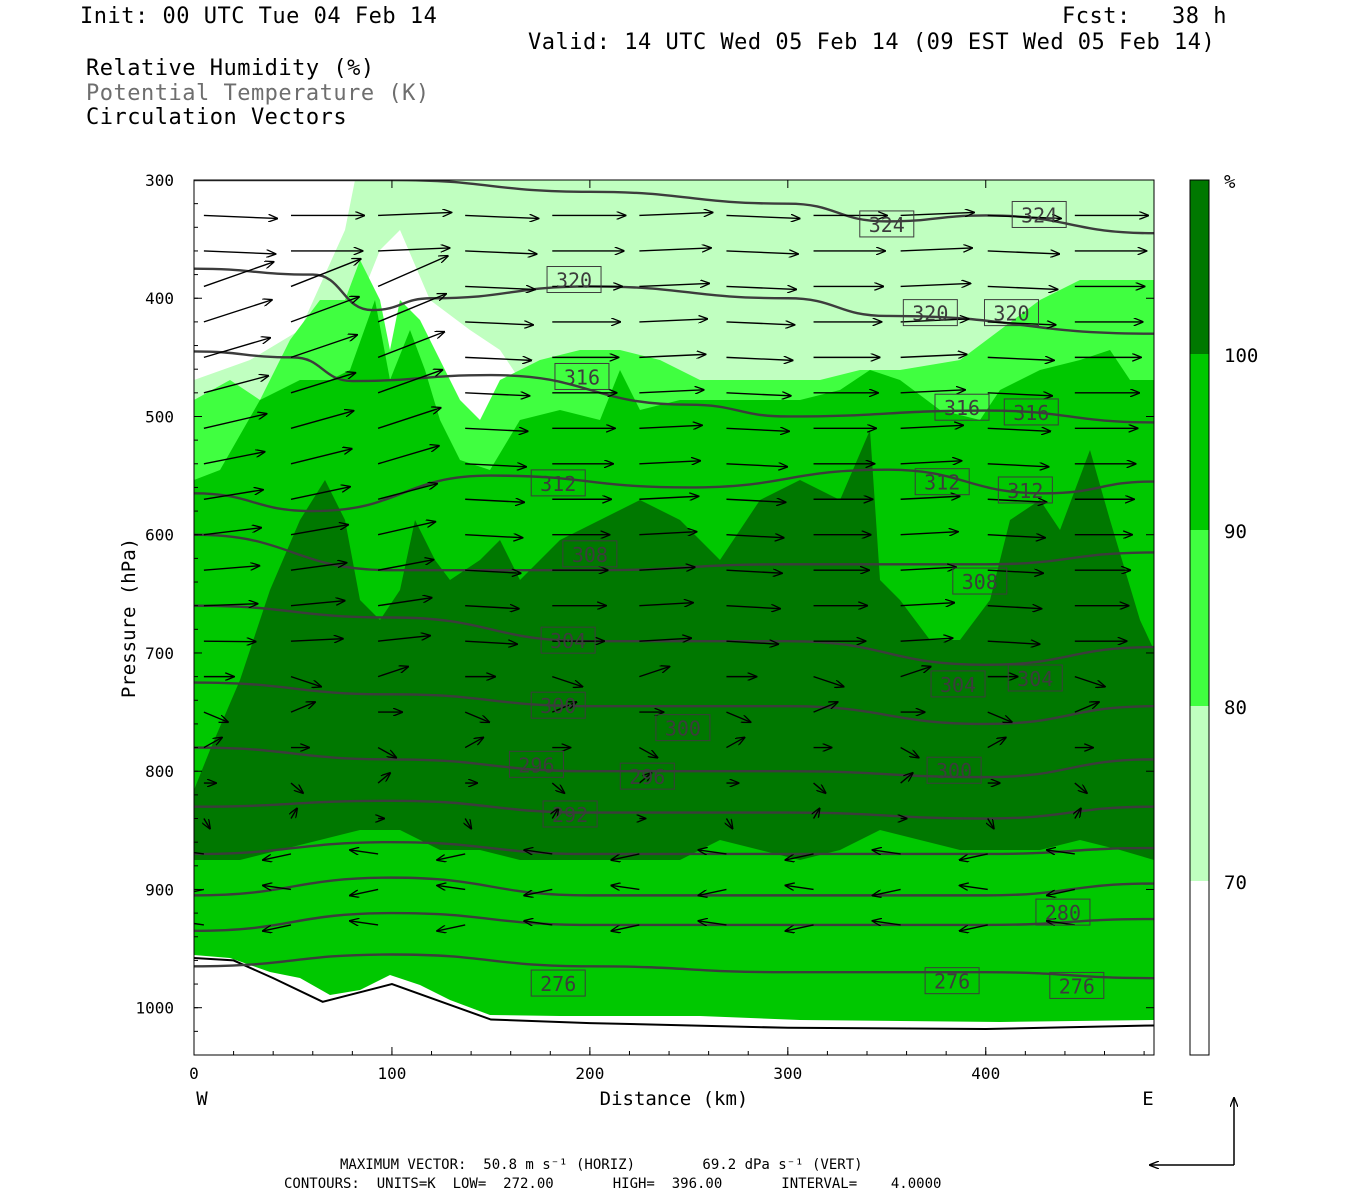 This screenshot has width=1350, height=1200. Describe the element at coordinates (159, 535) in the screenshot. I see `y-tick-label: 600` at that location.